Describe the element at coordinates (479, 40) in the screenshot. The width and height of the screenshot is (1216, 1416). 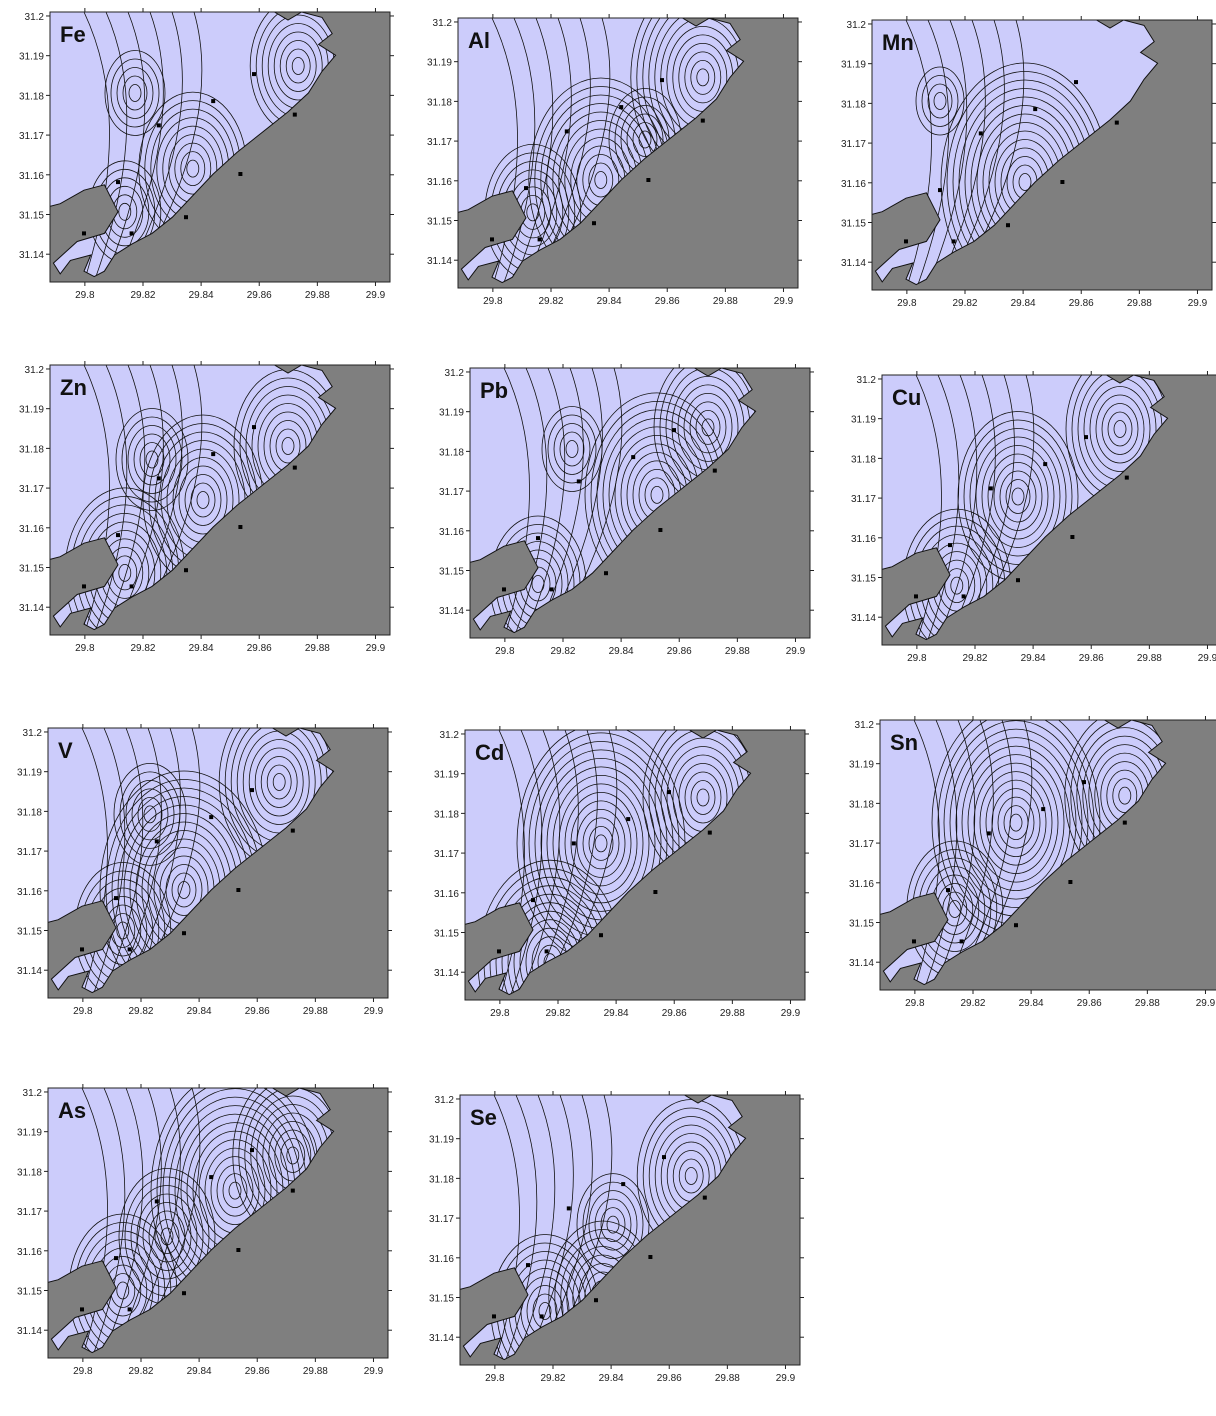
I see `panel-label: Al` at that location.